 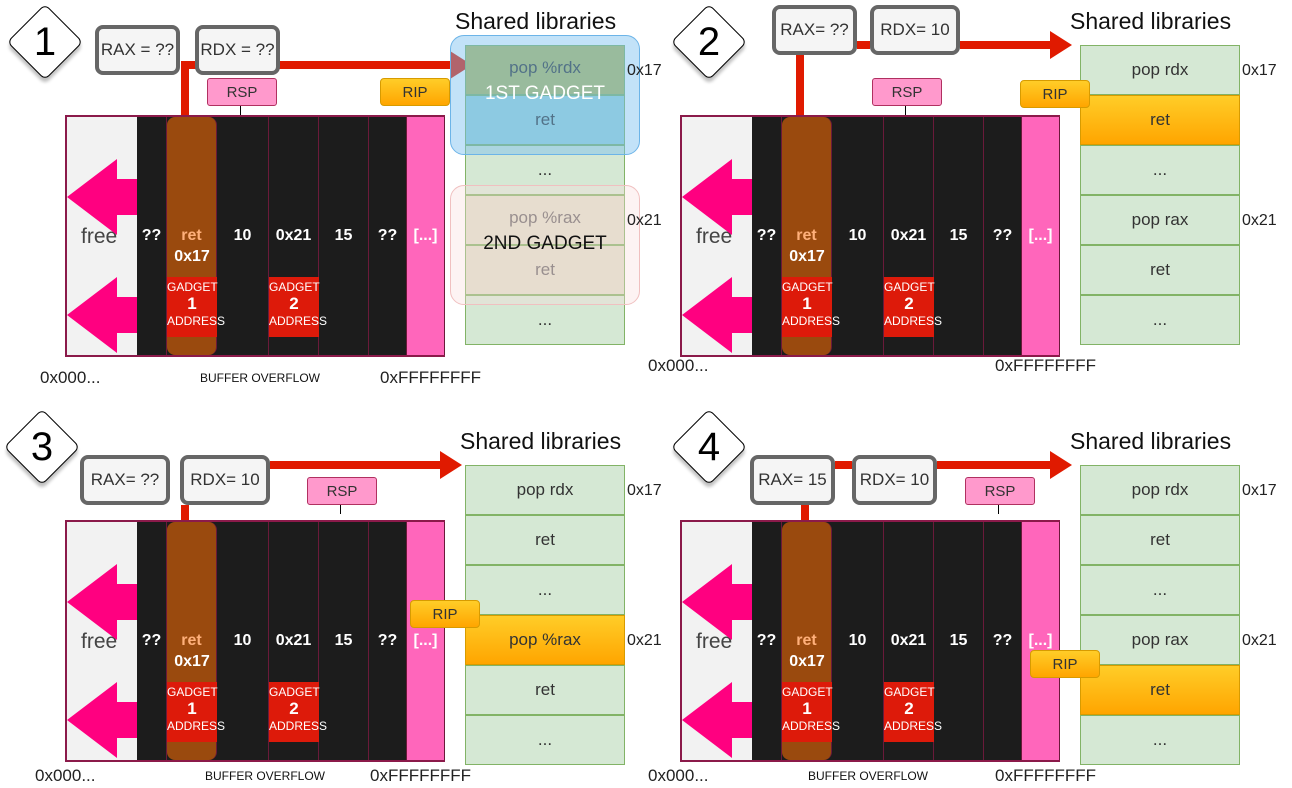 What do you see at coordinates (445, 614) in the screenshot?
I see `rip-pointer: RIP` at bounding box center [445, 614].